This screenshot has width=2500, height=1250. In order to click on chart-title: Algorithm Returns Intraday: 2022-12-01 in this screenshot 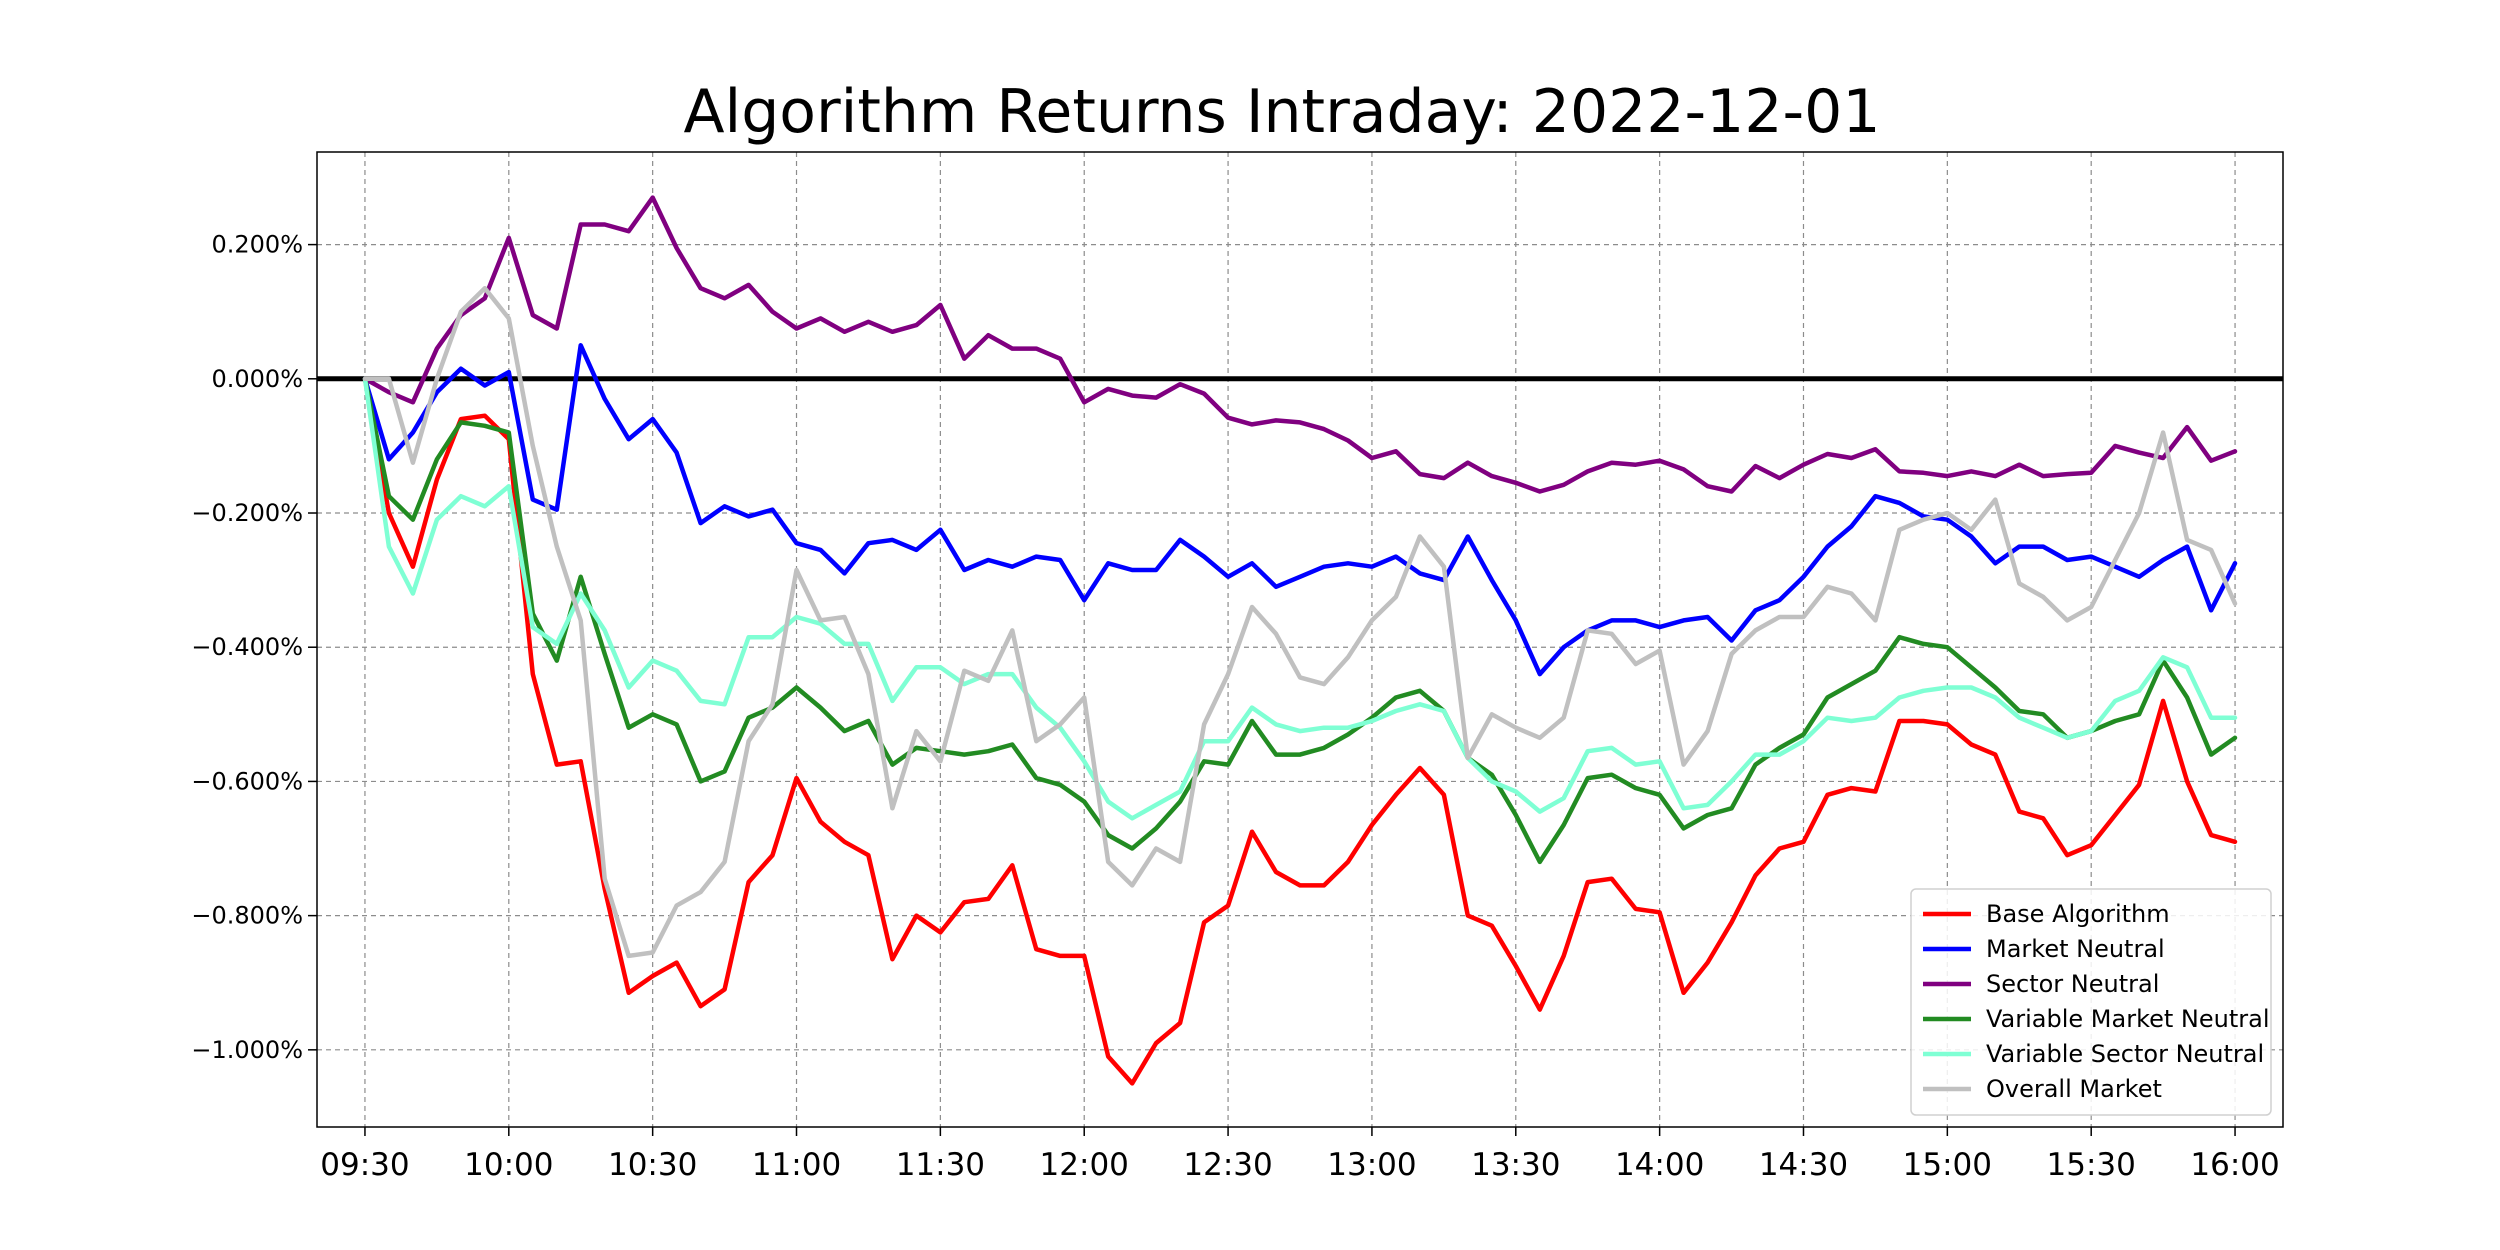, I will do `click(1281, 112)`.